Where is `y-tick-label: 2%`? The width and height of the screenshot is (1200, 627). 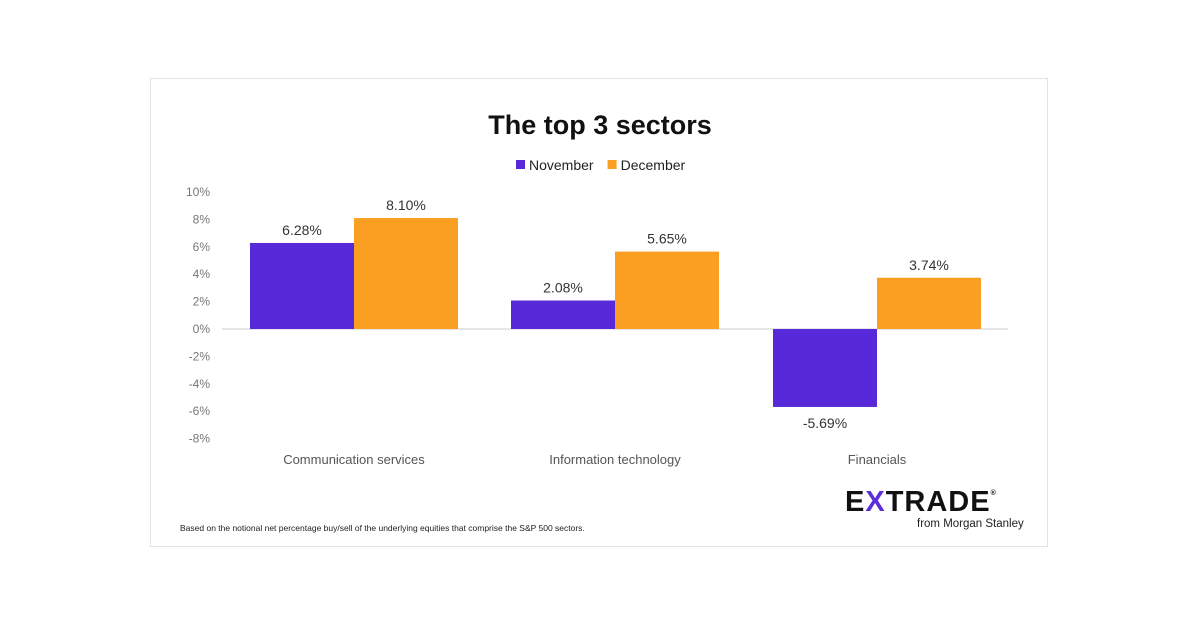
y-tick-label: 2% is located at coordinates (202, 302).